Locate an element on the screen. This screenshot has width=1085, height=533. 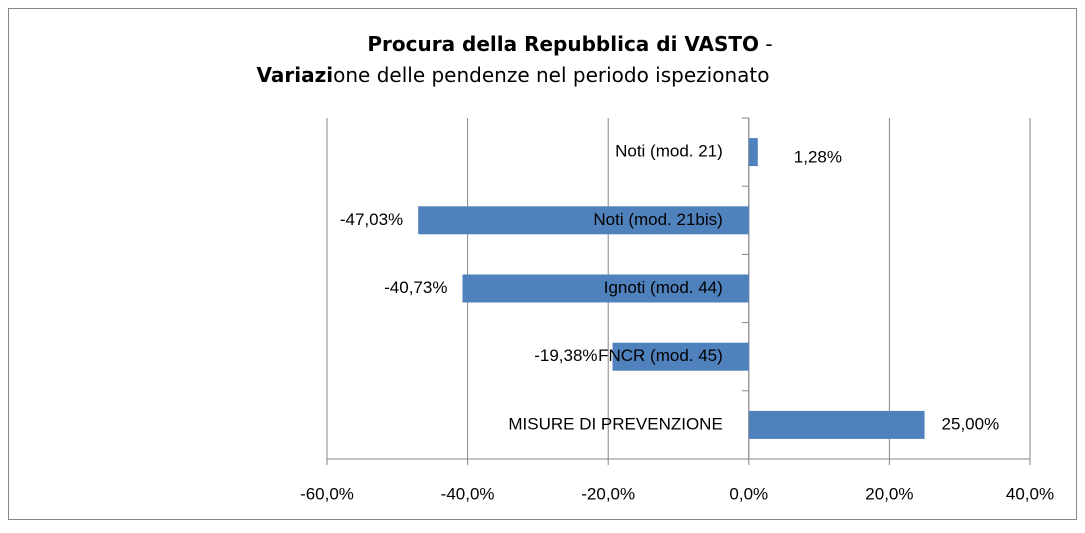
x-tick-label: -20,0% is located at coordinates (608, 493).